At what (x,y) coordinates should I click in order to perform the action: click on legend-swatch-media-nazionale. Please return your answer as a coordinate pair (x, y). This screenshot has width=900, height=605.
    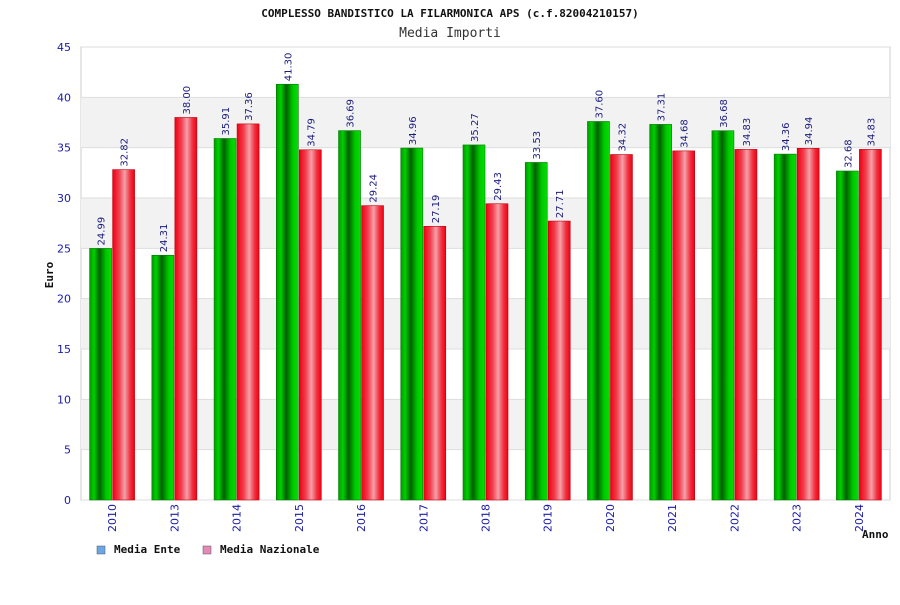
    Looking at the image, I should click on (207, 550).